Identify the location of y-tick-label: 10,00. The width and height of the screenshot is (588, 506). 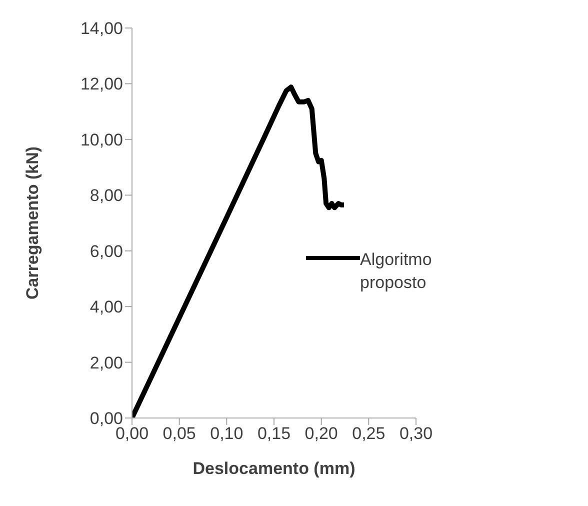
(101, 140).